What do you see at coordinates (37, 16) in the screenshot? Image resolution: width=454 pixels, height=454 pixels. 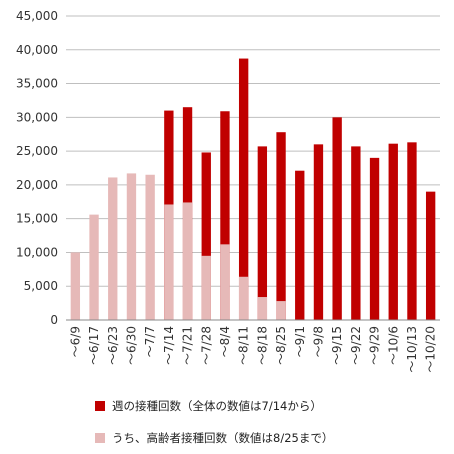 I see `y-tick-label: 45,000` at bounding box center [37, 16].